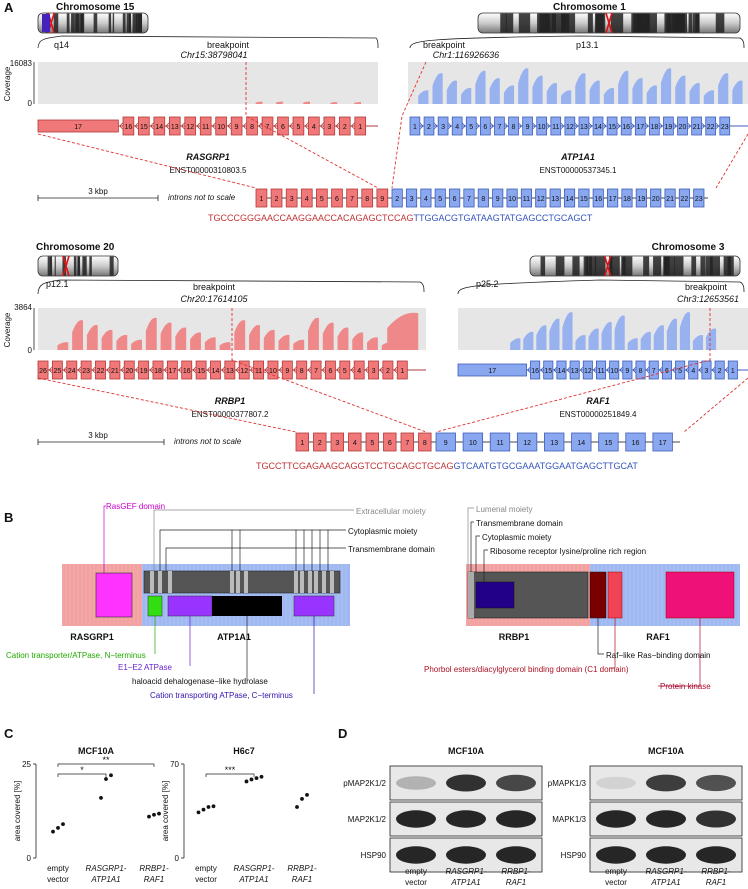 The width and height of the screenshot is (748, 889). Describe the element at coordinates (258, 371) in the screenshot. I see `gene-model-rrbp1-exon-label: 11` at that location.